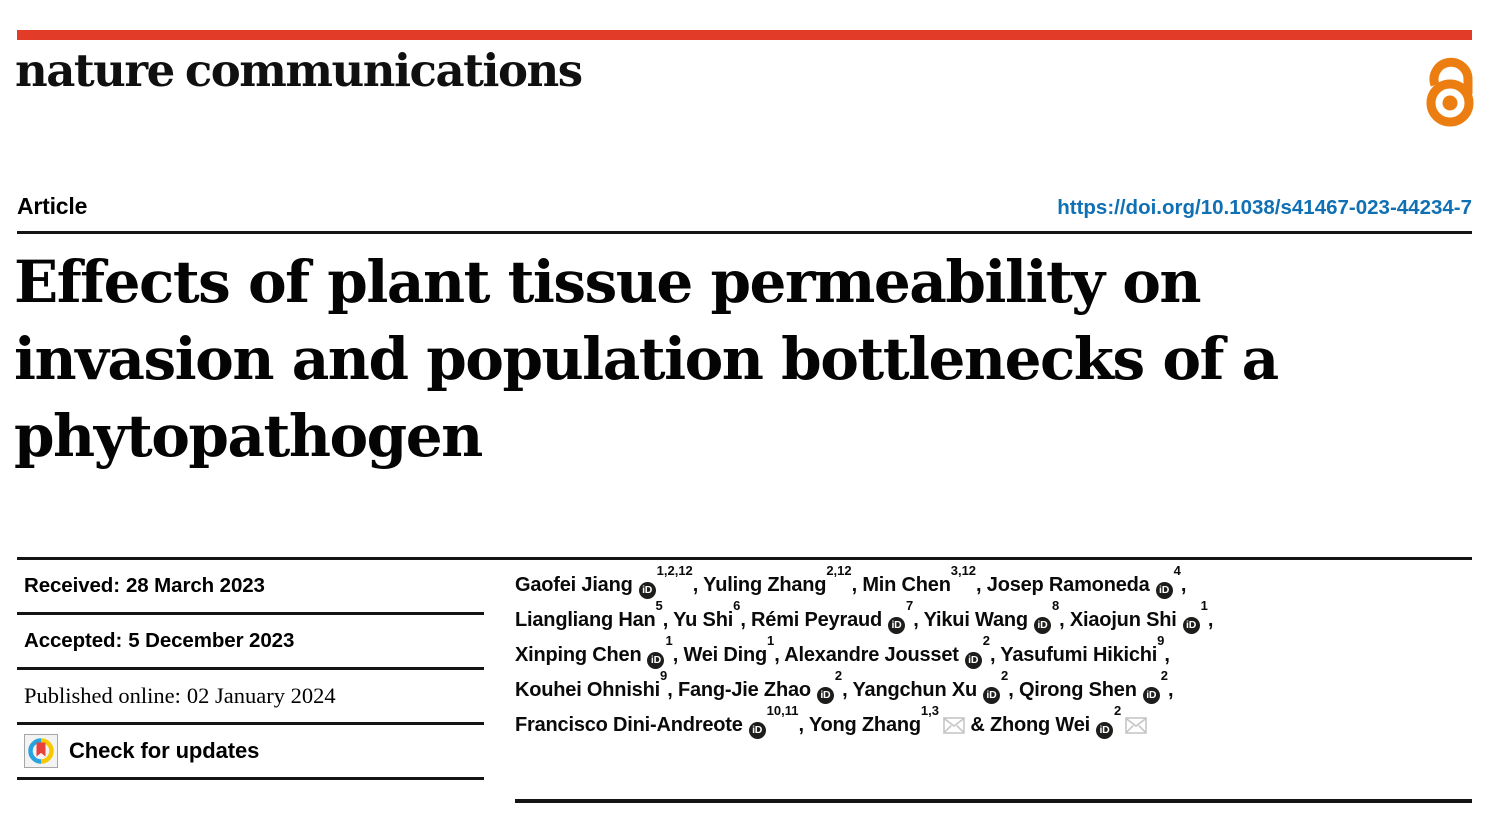 The height and width of the screenshot is (815, 1494). I want to click on author-name: Xiaojun Shi iD1, so click(1139, 616).